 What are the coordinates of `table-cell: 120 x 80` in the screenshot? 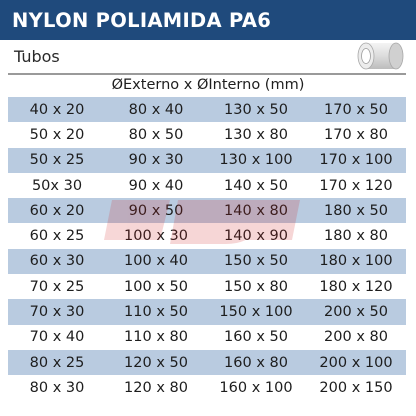 It's located at (156, 387).